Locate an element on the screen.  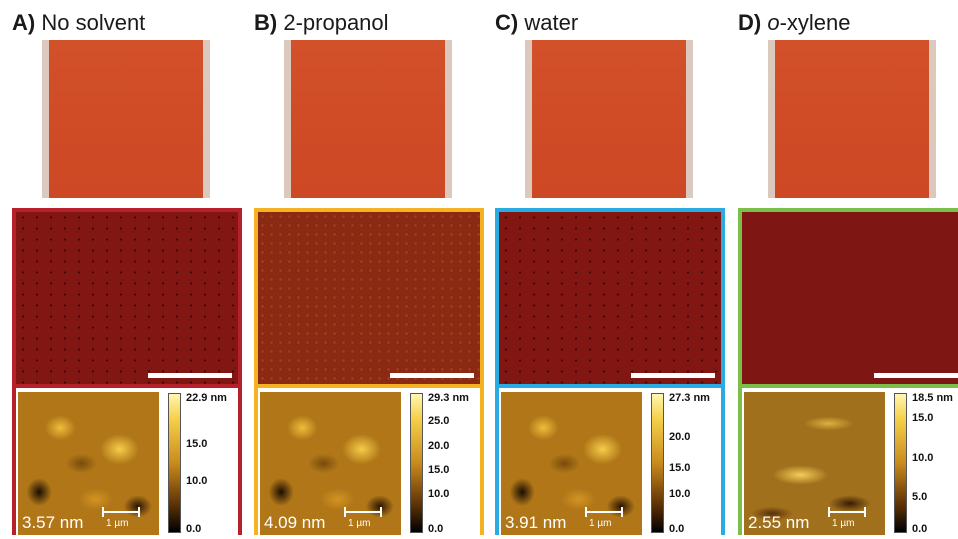
colorbar-tick: 18.5 nm is located at coordinates (932, 398).